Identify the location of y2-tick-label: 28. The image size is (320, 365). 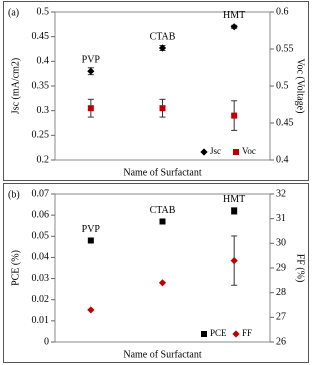
(281, 292).